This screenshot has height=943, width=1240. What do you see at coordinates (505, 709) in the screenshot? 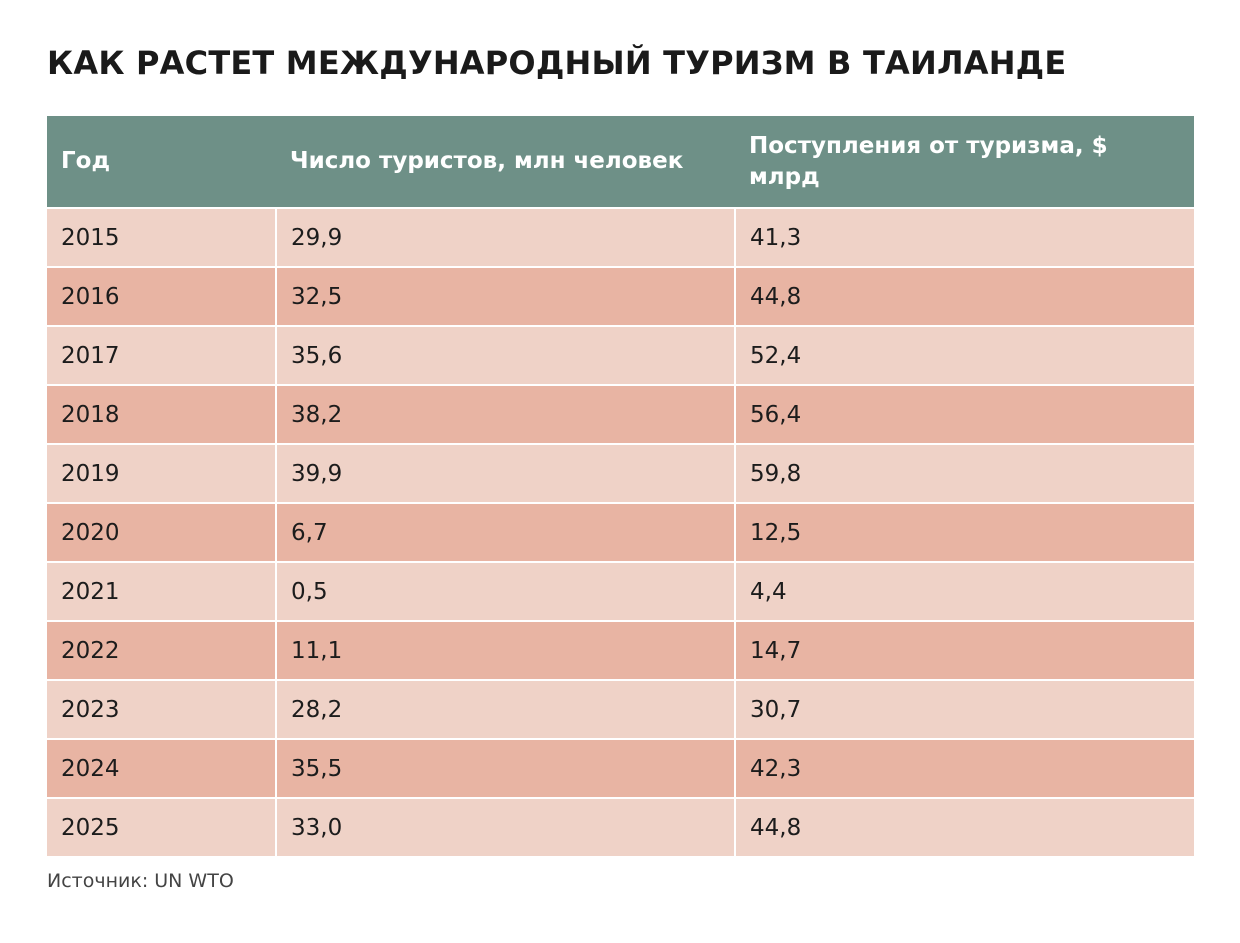
I see `cell-tourists: 28,2` at bounding box center [505, 709].